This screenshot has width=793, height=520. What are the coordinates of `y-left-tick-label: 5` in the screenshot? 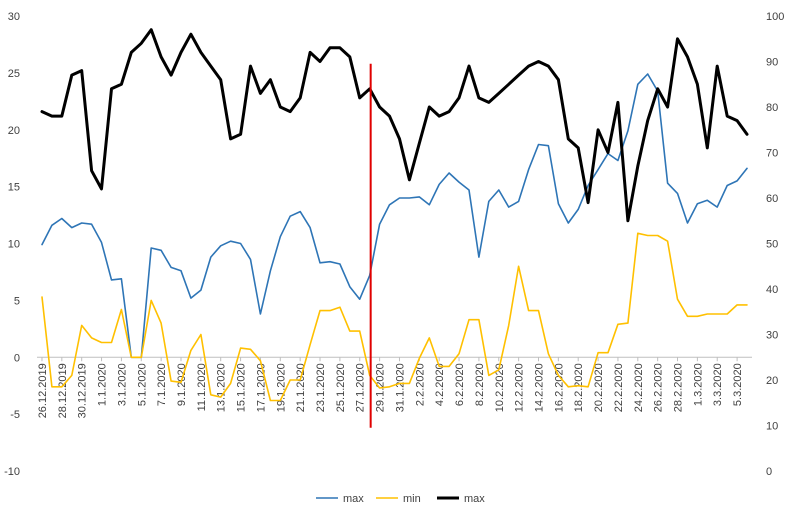 It's located at (17, 301).